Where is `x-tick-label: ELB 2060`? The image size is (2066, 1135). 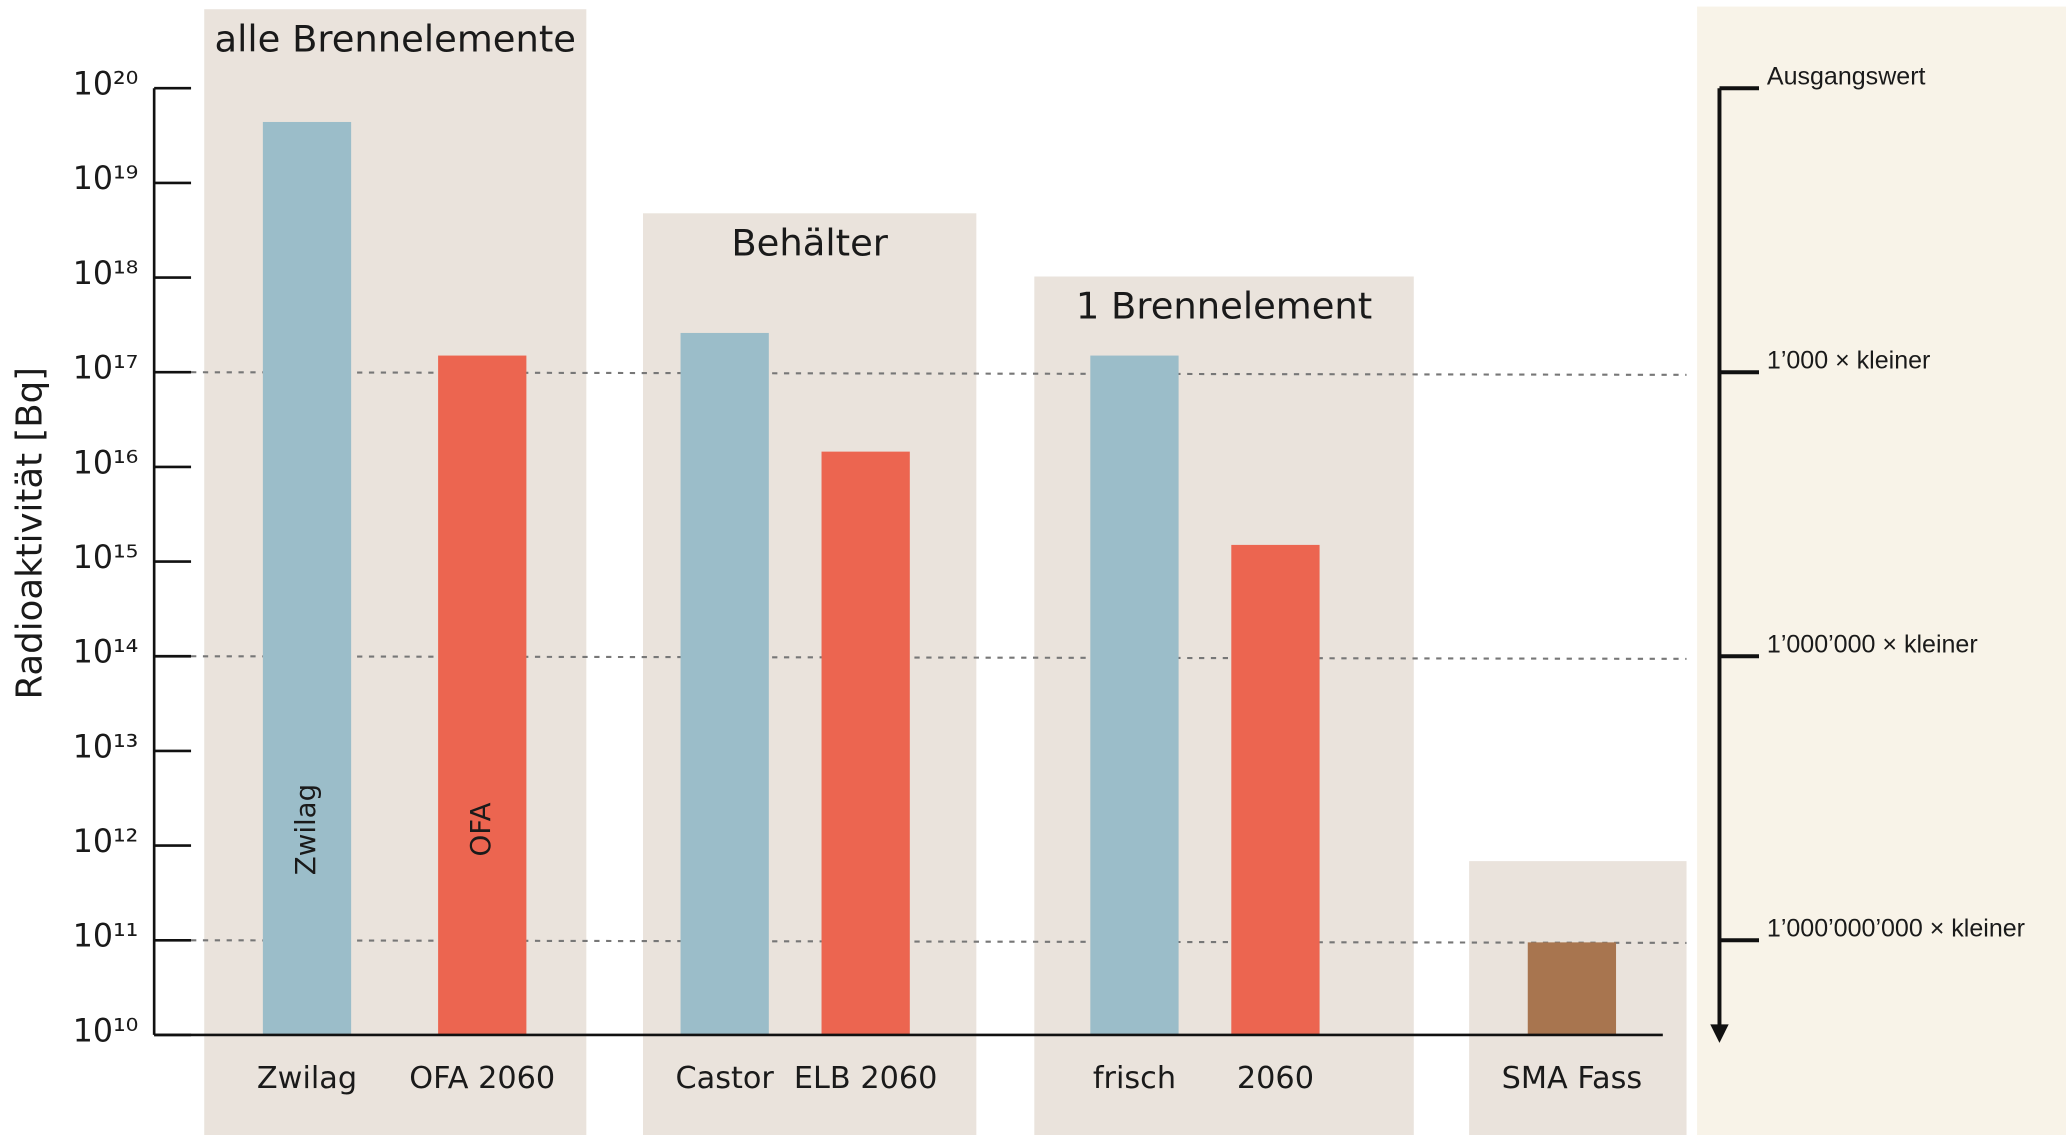
x-tick-label: ELB 2060 is located at coordinates (866, 1078).